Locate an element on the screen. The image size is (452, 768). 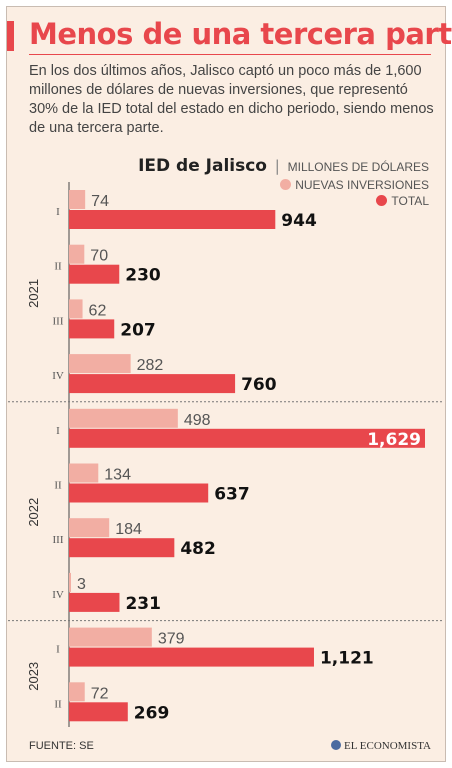
legend-swatch-total is located at coordinates (382, 200).